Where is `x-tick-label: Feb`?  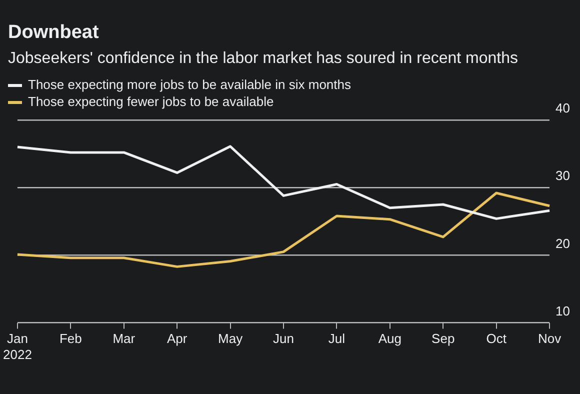 x-tick-label: Feb is located at coordinates (70, 338).